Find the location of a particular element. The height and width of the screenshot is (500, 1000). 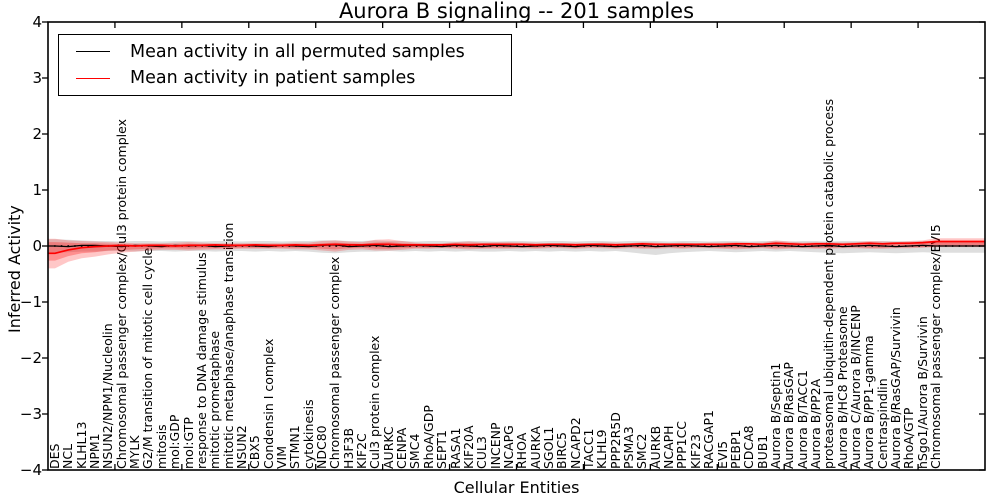

y-tick-label: −3 is located at coordinates (30, 414).